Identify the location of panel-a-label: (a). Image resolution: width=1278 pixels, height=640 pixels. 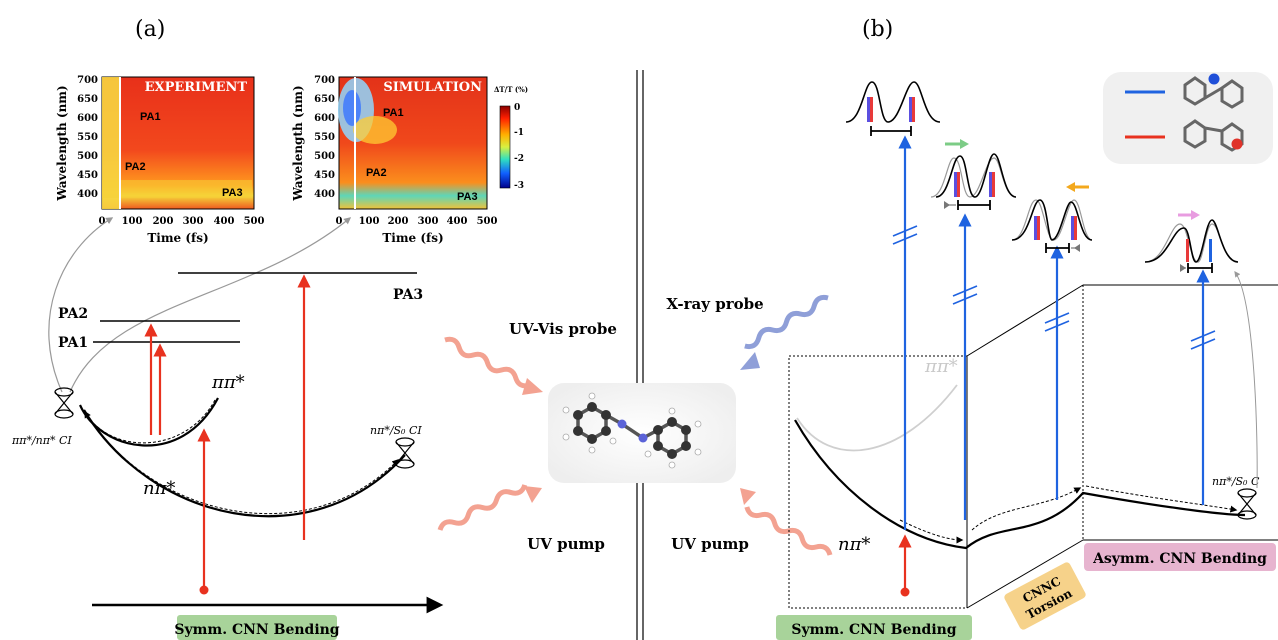
(150, 29).